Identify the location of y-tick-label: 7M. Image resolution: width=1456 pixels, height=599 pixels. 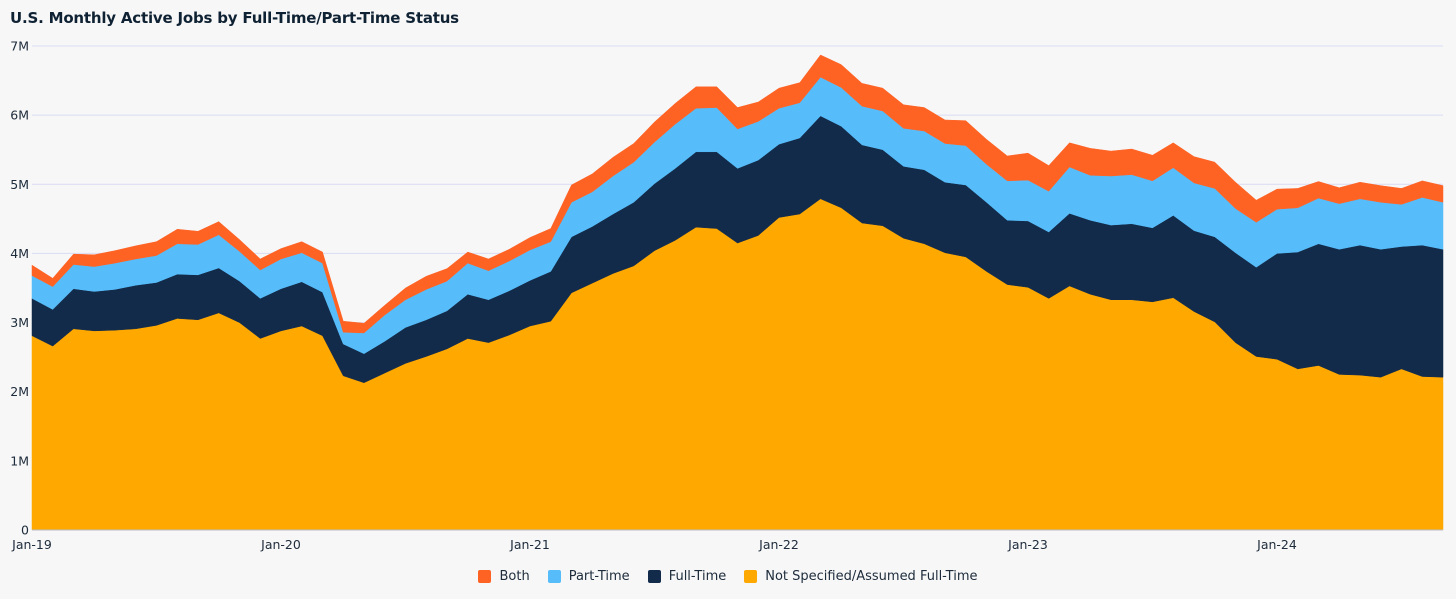
(19, 46).